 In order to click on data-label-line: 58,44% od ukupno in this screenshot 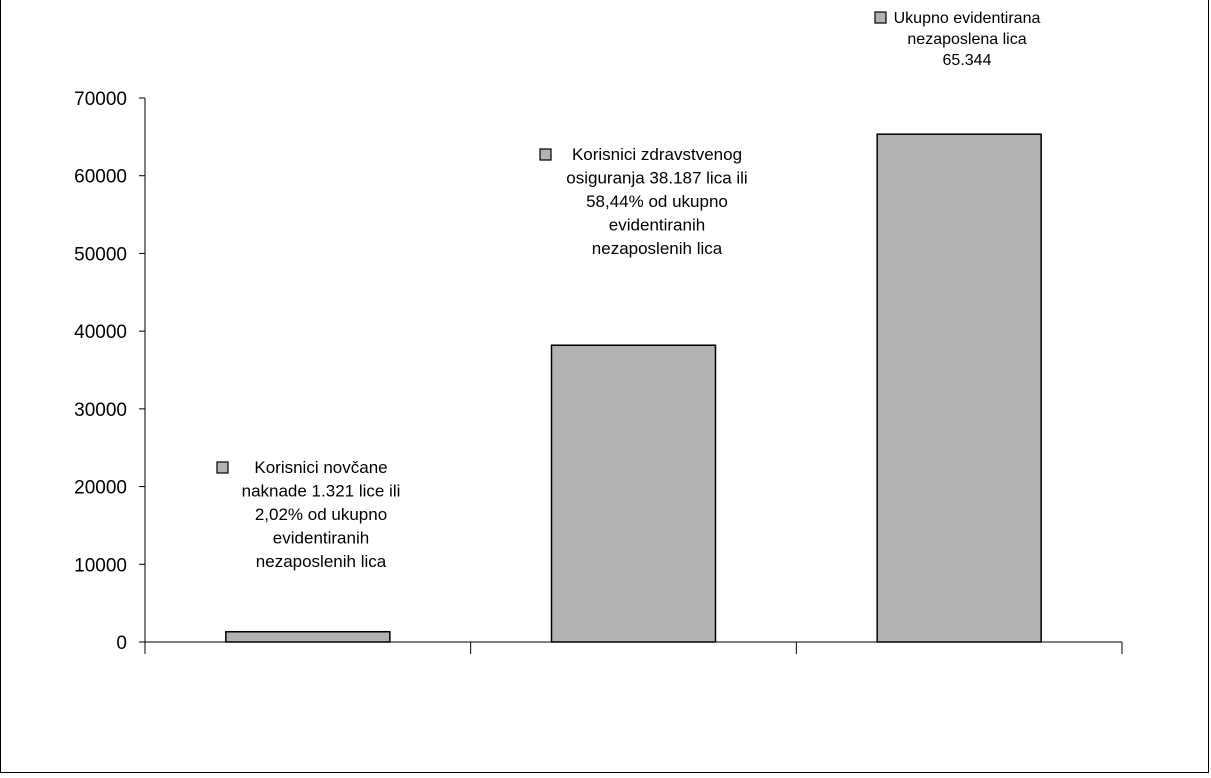, I will do `click(657, 201)`.